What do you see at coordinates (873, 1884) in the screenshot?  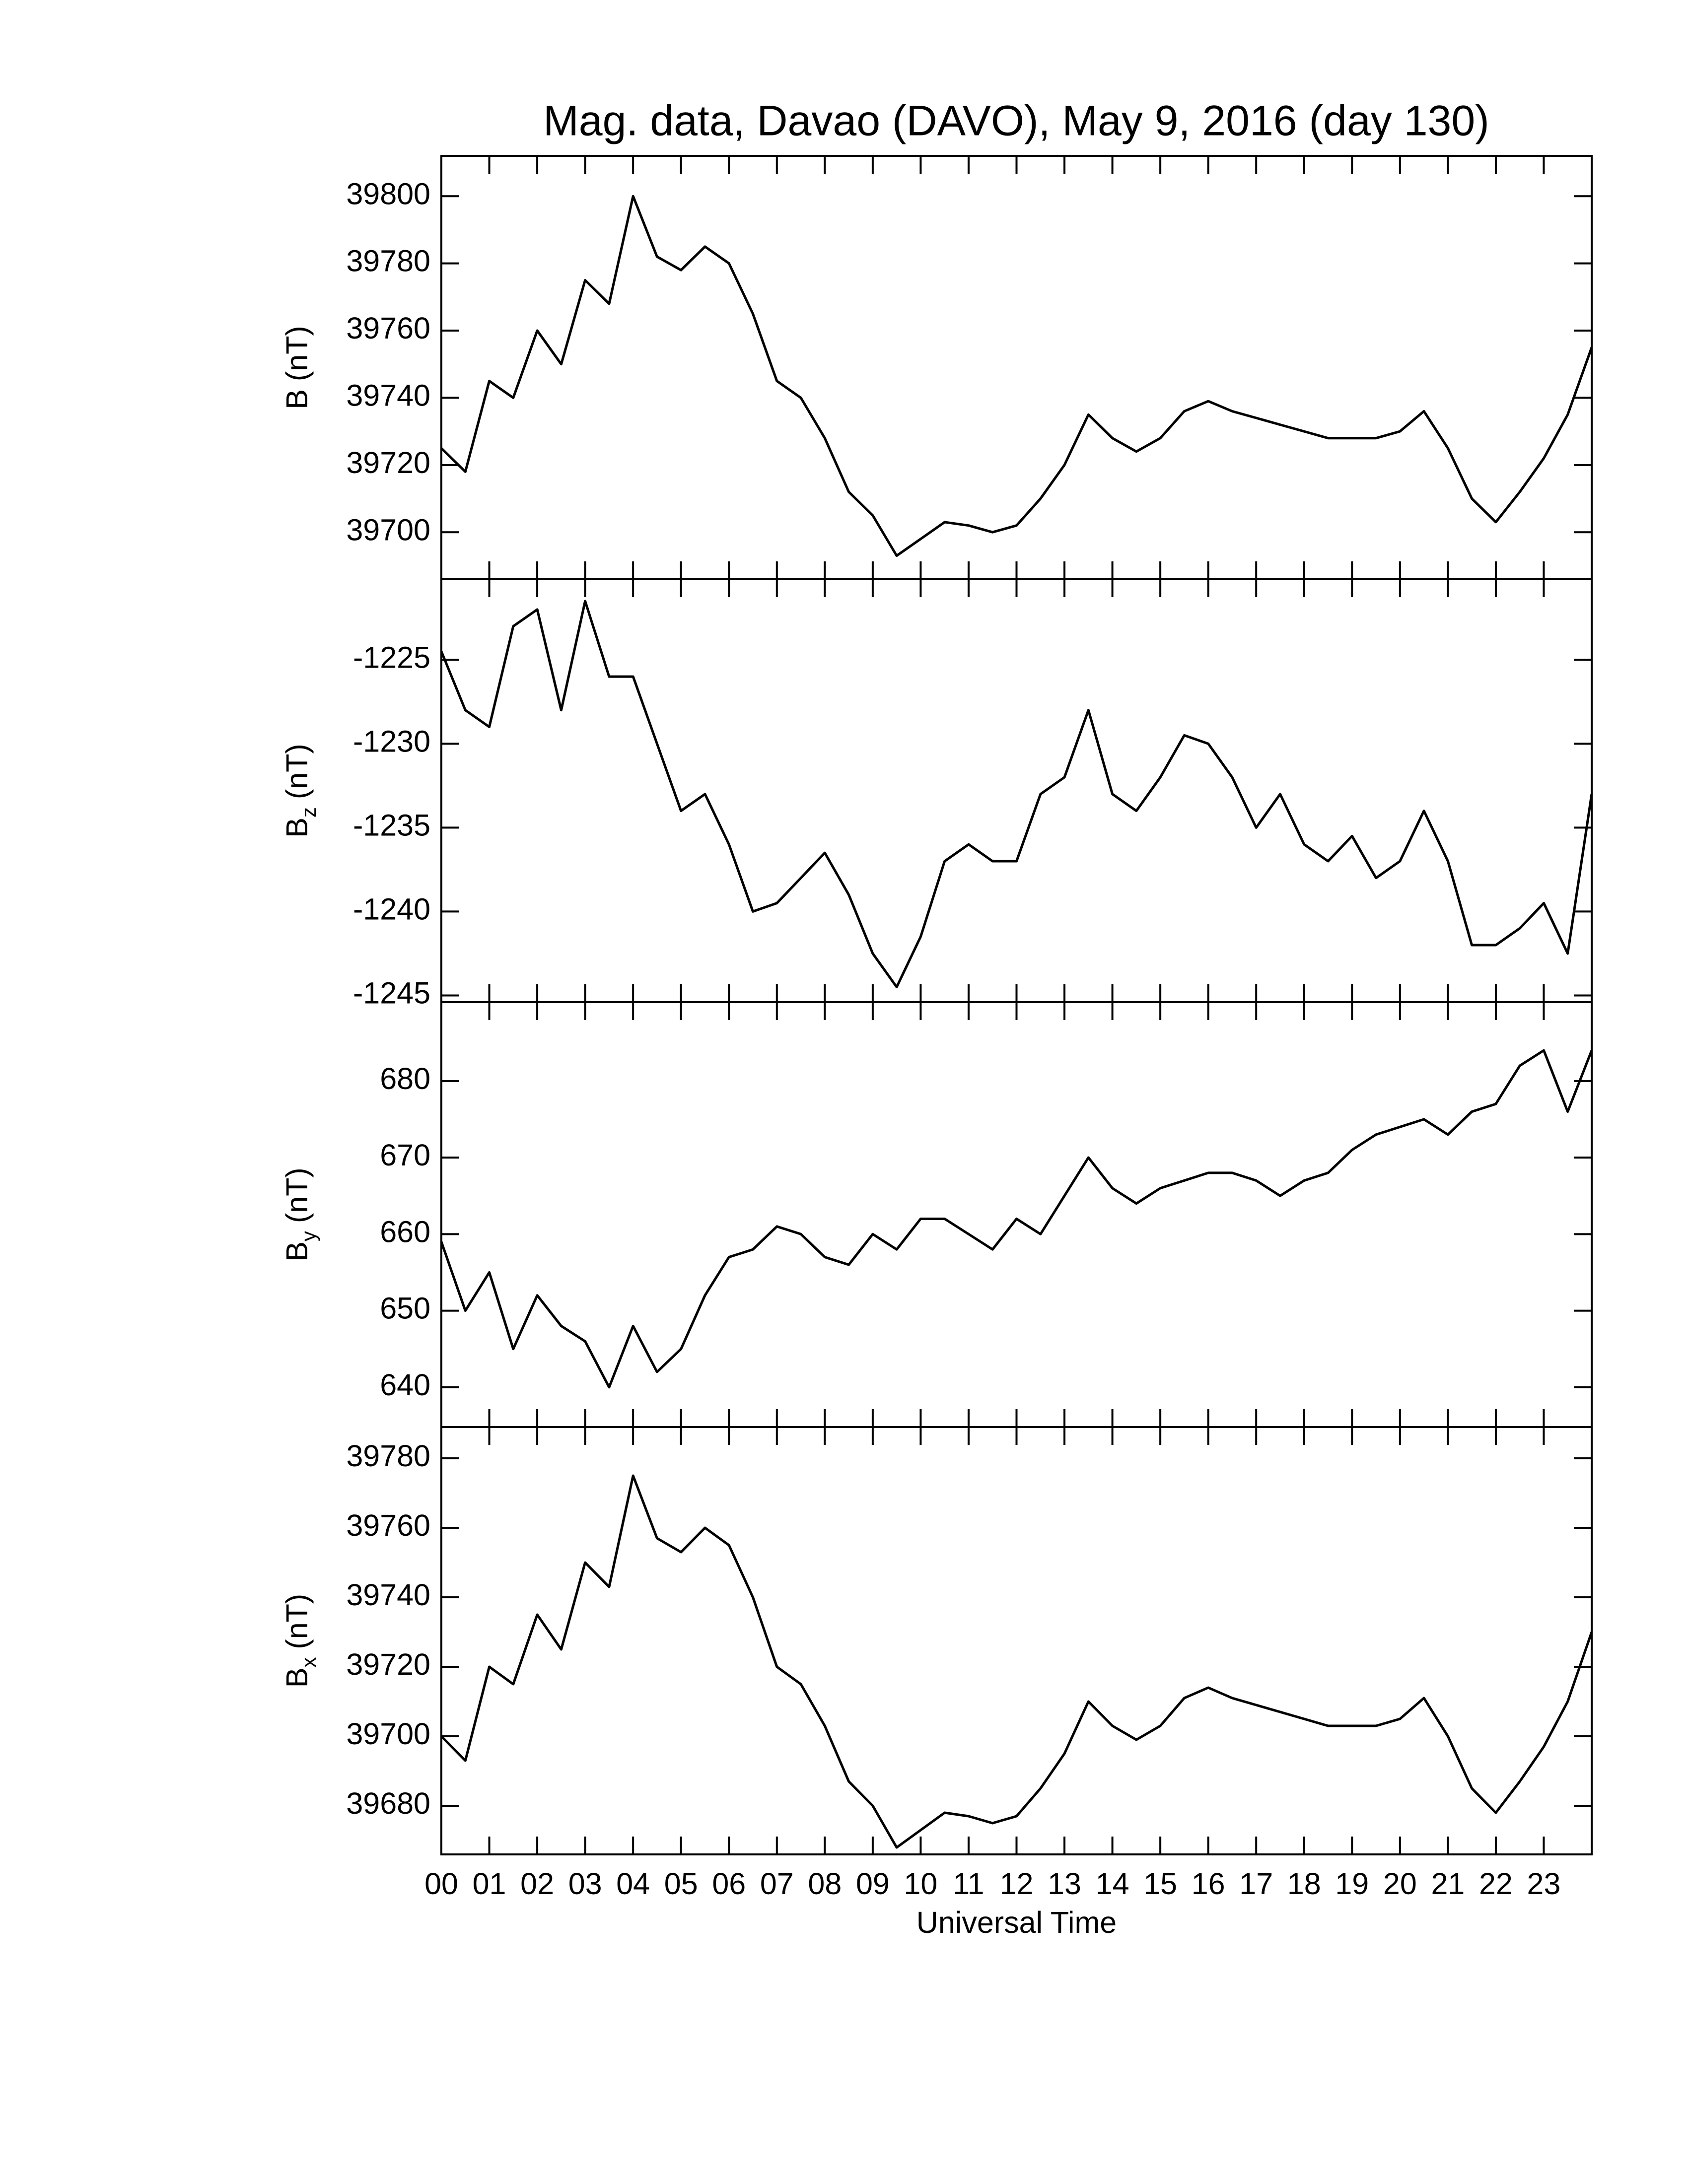 I see `x-tick-label: 09` at bounding box center [873, 1884].